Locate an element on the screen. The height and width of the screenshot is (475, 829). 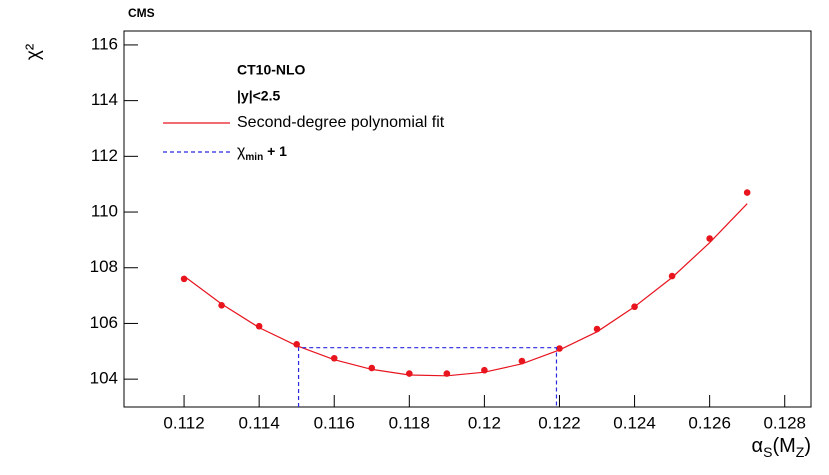
x-axis-label-part: α is located at coordinates (758, 446).